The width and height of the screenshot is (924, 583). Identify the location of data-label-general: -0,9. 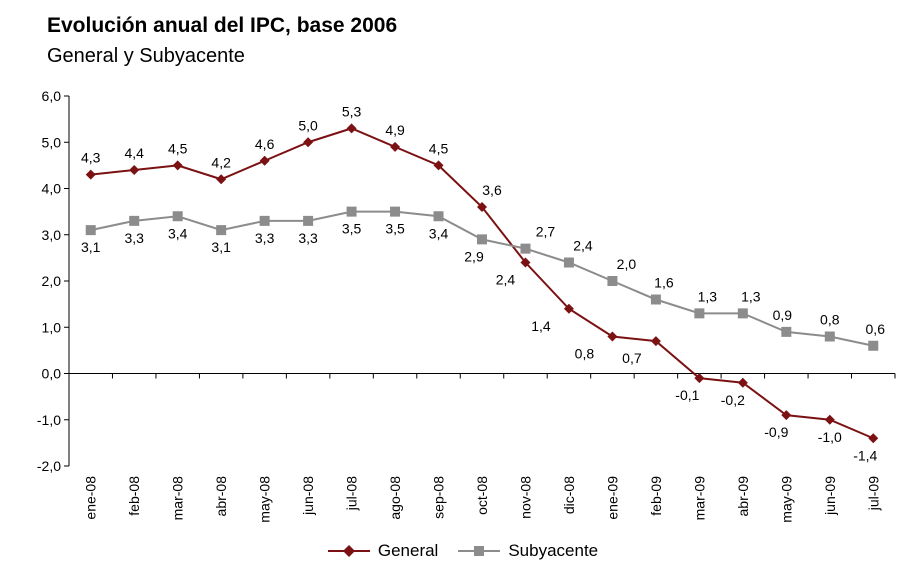
(776, 432).